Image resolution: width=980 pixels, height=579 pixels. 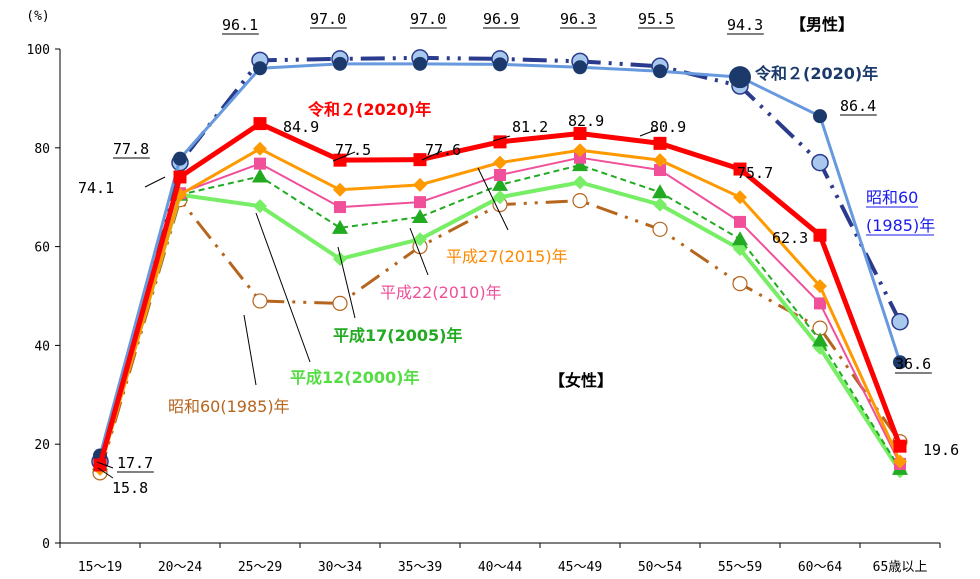 What do you see at coordinates (354, 377) in the screenshot?
I see `series-label-female-2000: 平成12(2000)年` at bounding box center [354, 377].